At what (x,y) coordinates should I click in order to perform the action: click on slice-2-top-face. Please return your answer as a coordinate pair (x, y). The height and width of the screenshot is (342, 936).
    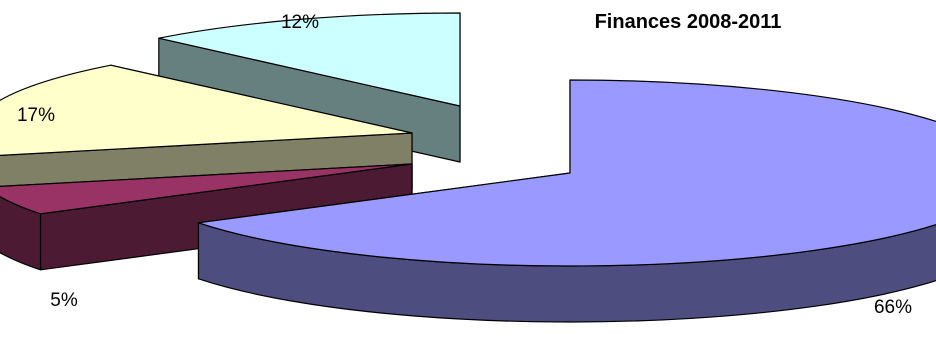
    Looking at the image, I should click on (206, 189).